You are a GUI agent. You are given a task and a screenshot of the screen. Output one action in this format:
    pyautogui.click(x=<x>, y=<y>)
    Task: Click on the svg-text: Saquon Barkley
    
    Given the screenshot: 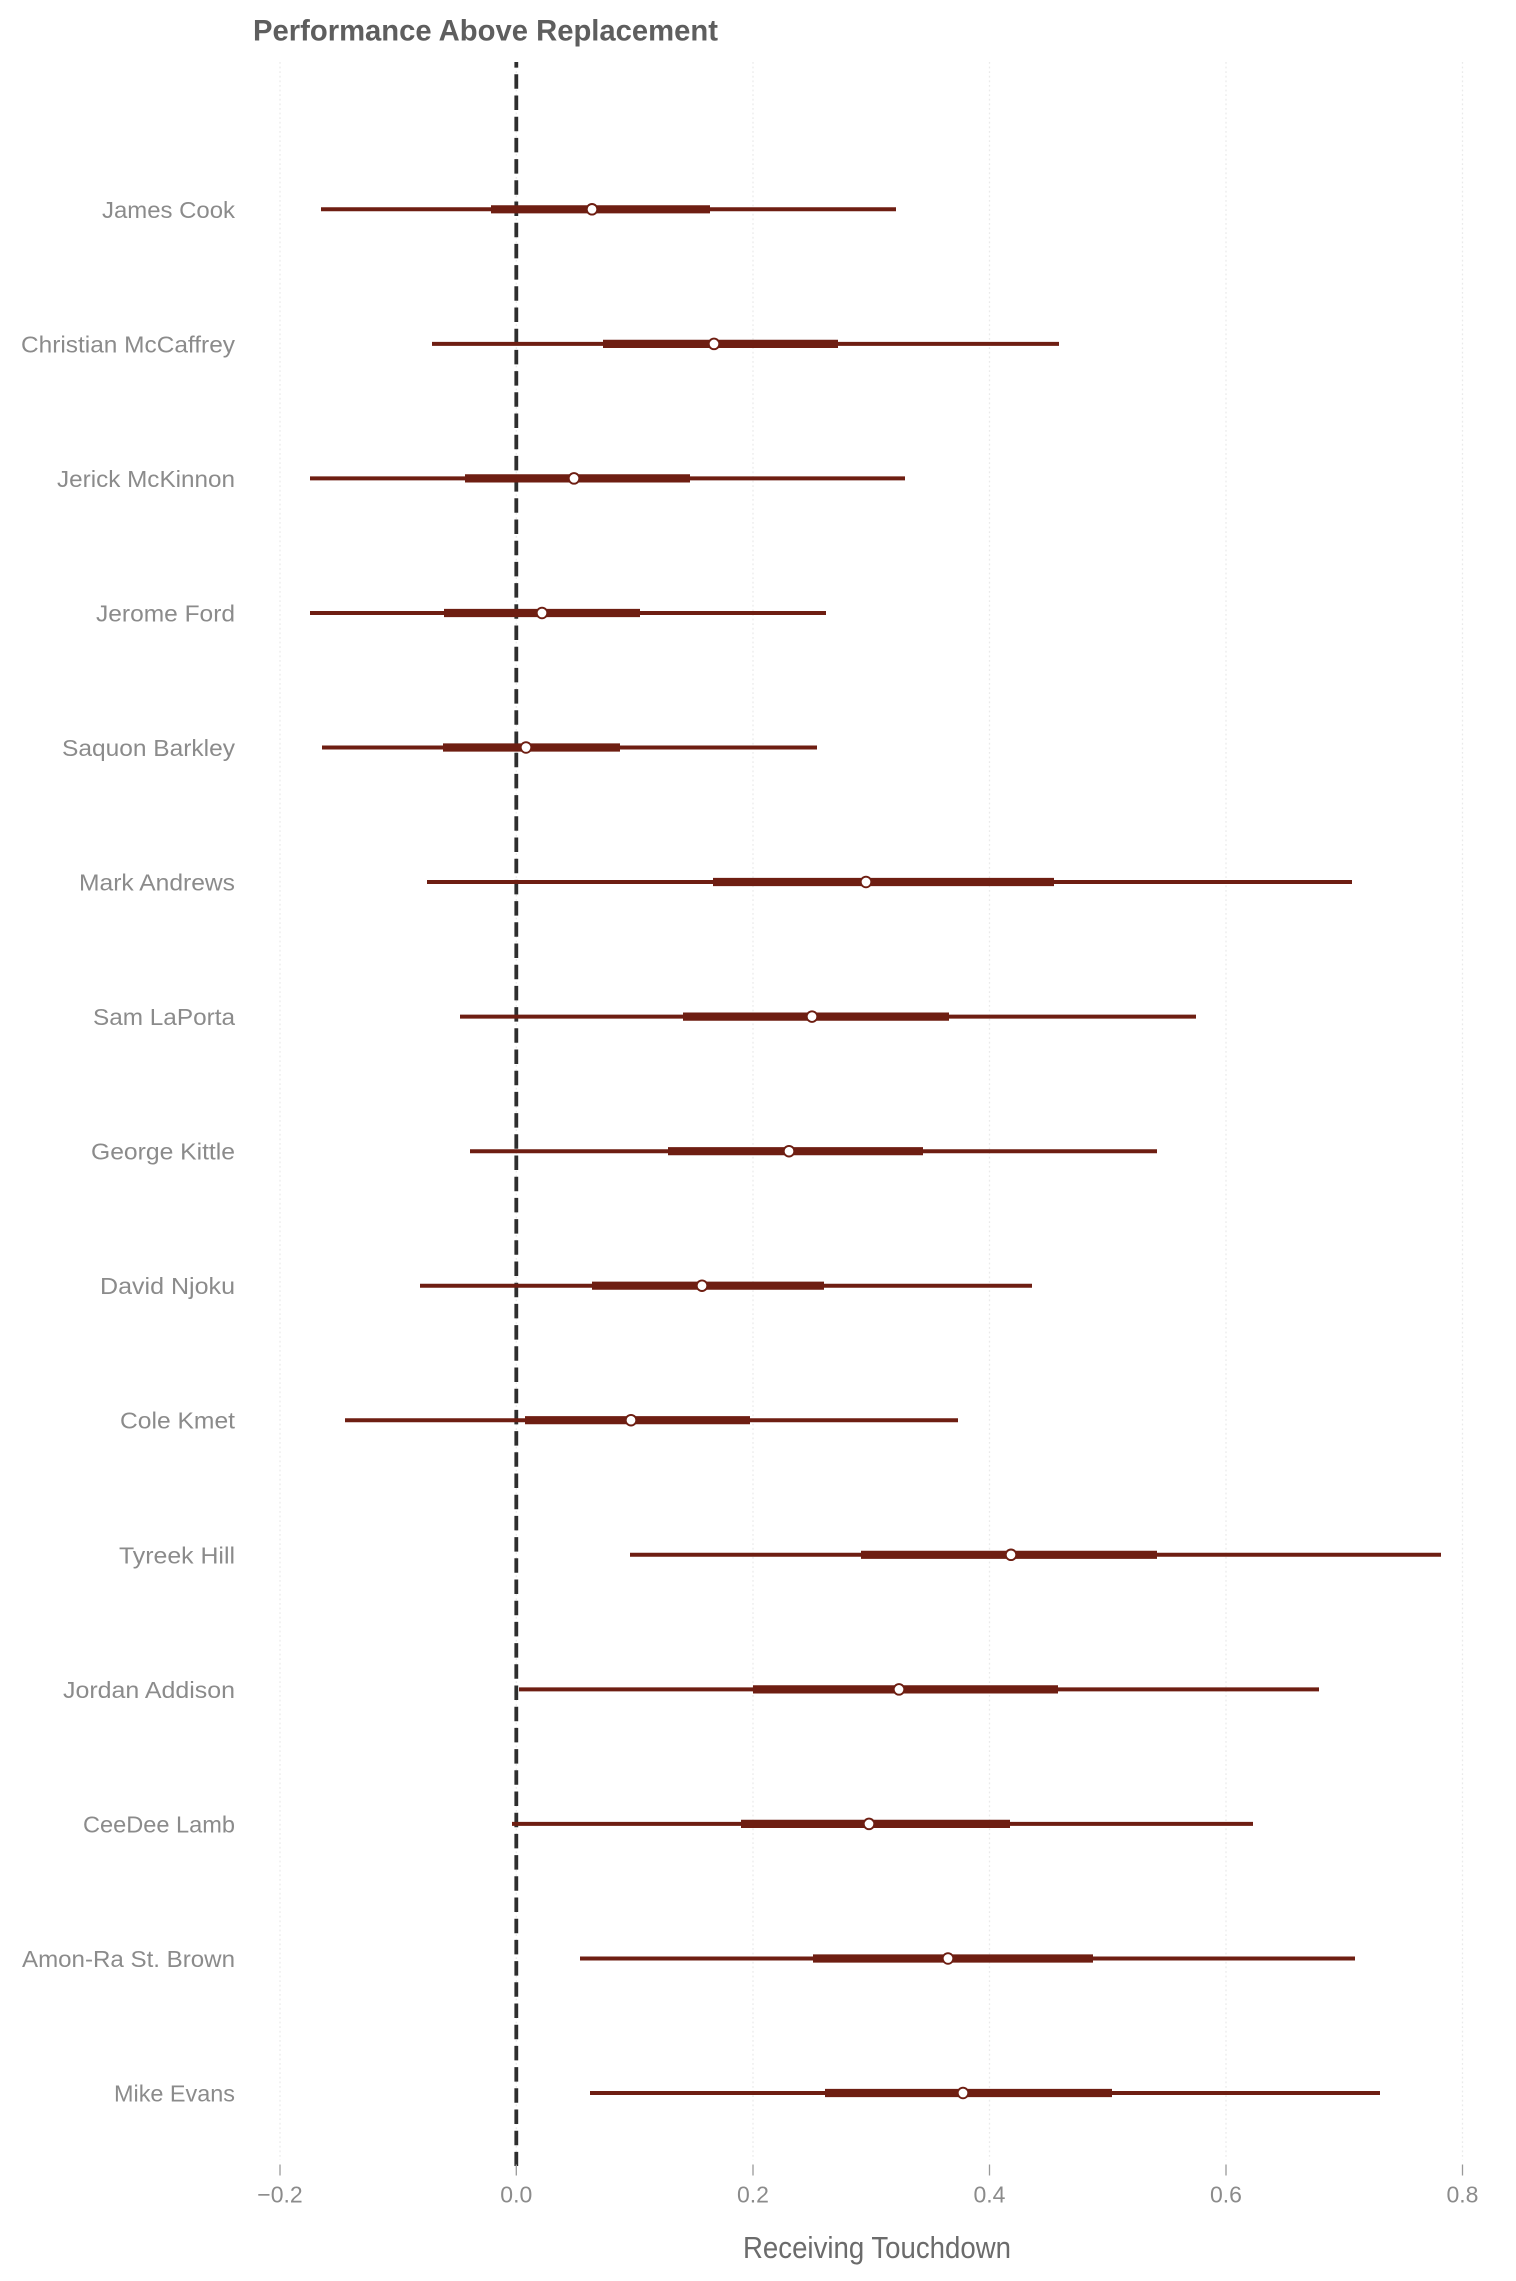 What is the action you would take?
    pyautogui.click(x=149, y=748)
    